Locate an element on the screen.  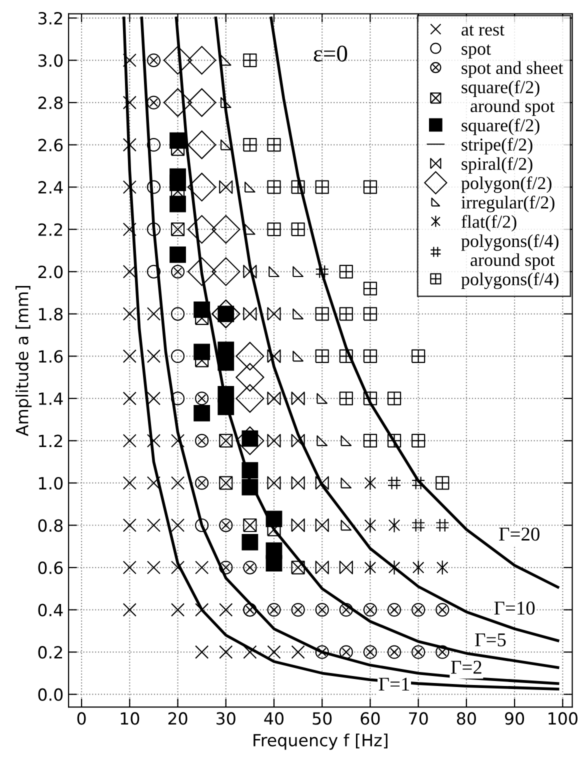
legend-label: spiral(f/2) is located at coordinates (497, 165).